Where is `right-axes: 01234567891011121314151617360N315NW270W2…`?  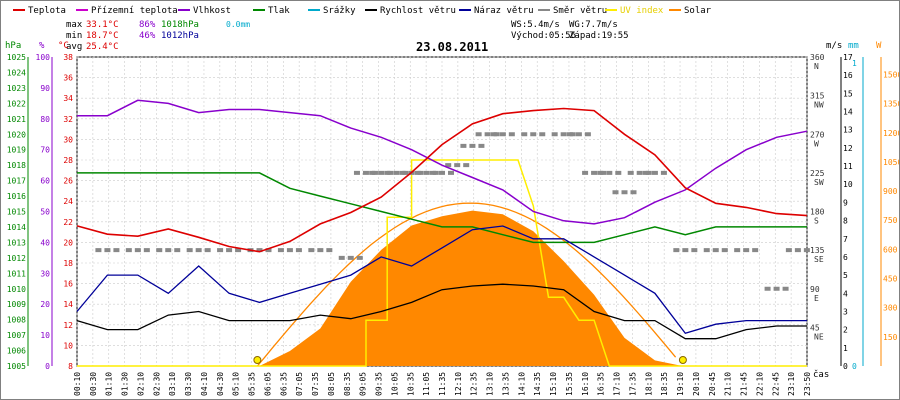 right-axes: 01234567891011121314151617360N315NW270W2… is located at coordinates (854, 212).